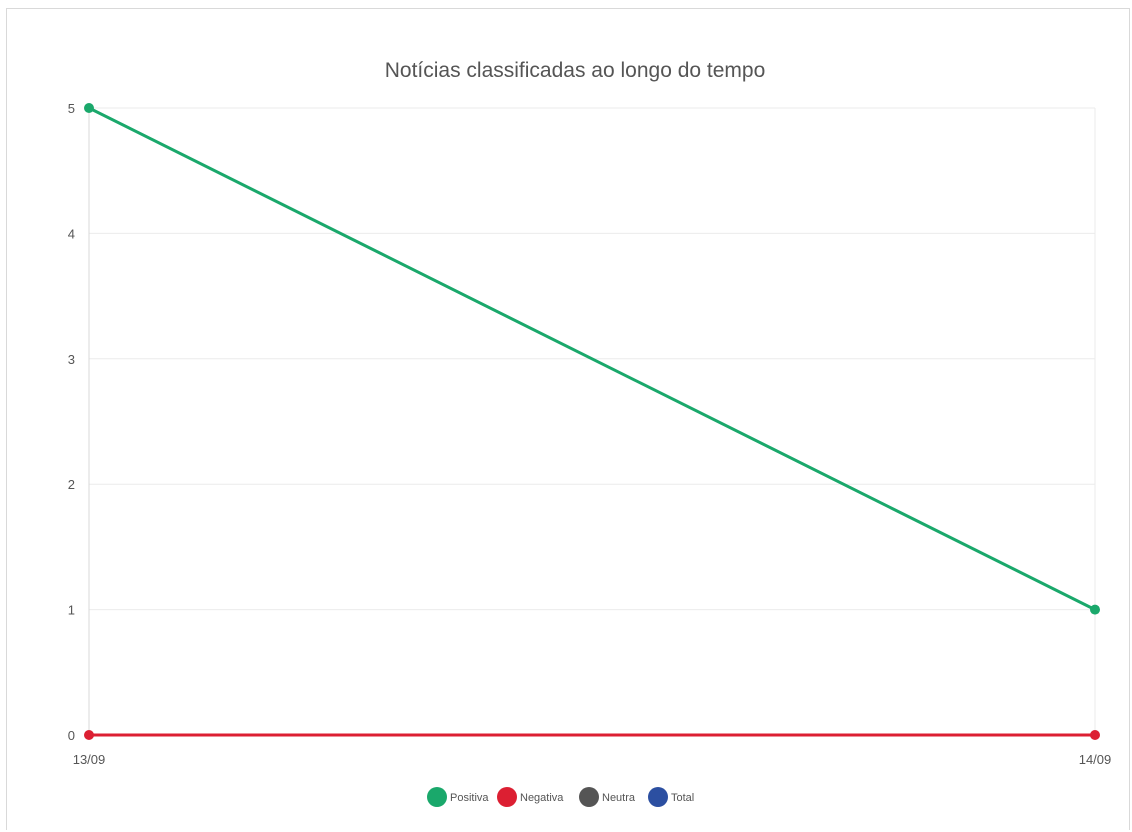 The height and width of the screenshot is (832, 1132). What do you see at coordinates (592, 759) in the screenshot?
I see `x-axis-ticks: 13/09 14/09` at bounding box center [592, 759].